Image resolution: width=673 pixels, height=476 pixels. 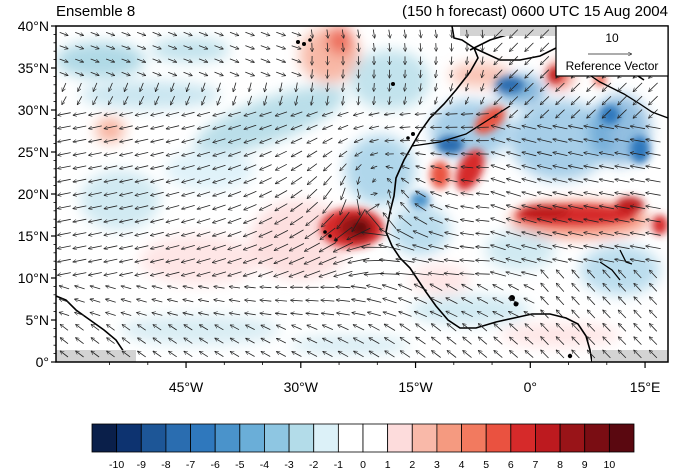 I want to click on colorbar-label: -2, so click(x=313, y=465).